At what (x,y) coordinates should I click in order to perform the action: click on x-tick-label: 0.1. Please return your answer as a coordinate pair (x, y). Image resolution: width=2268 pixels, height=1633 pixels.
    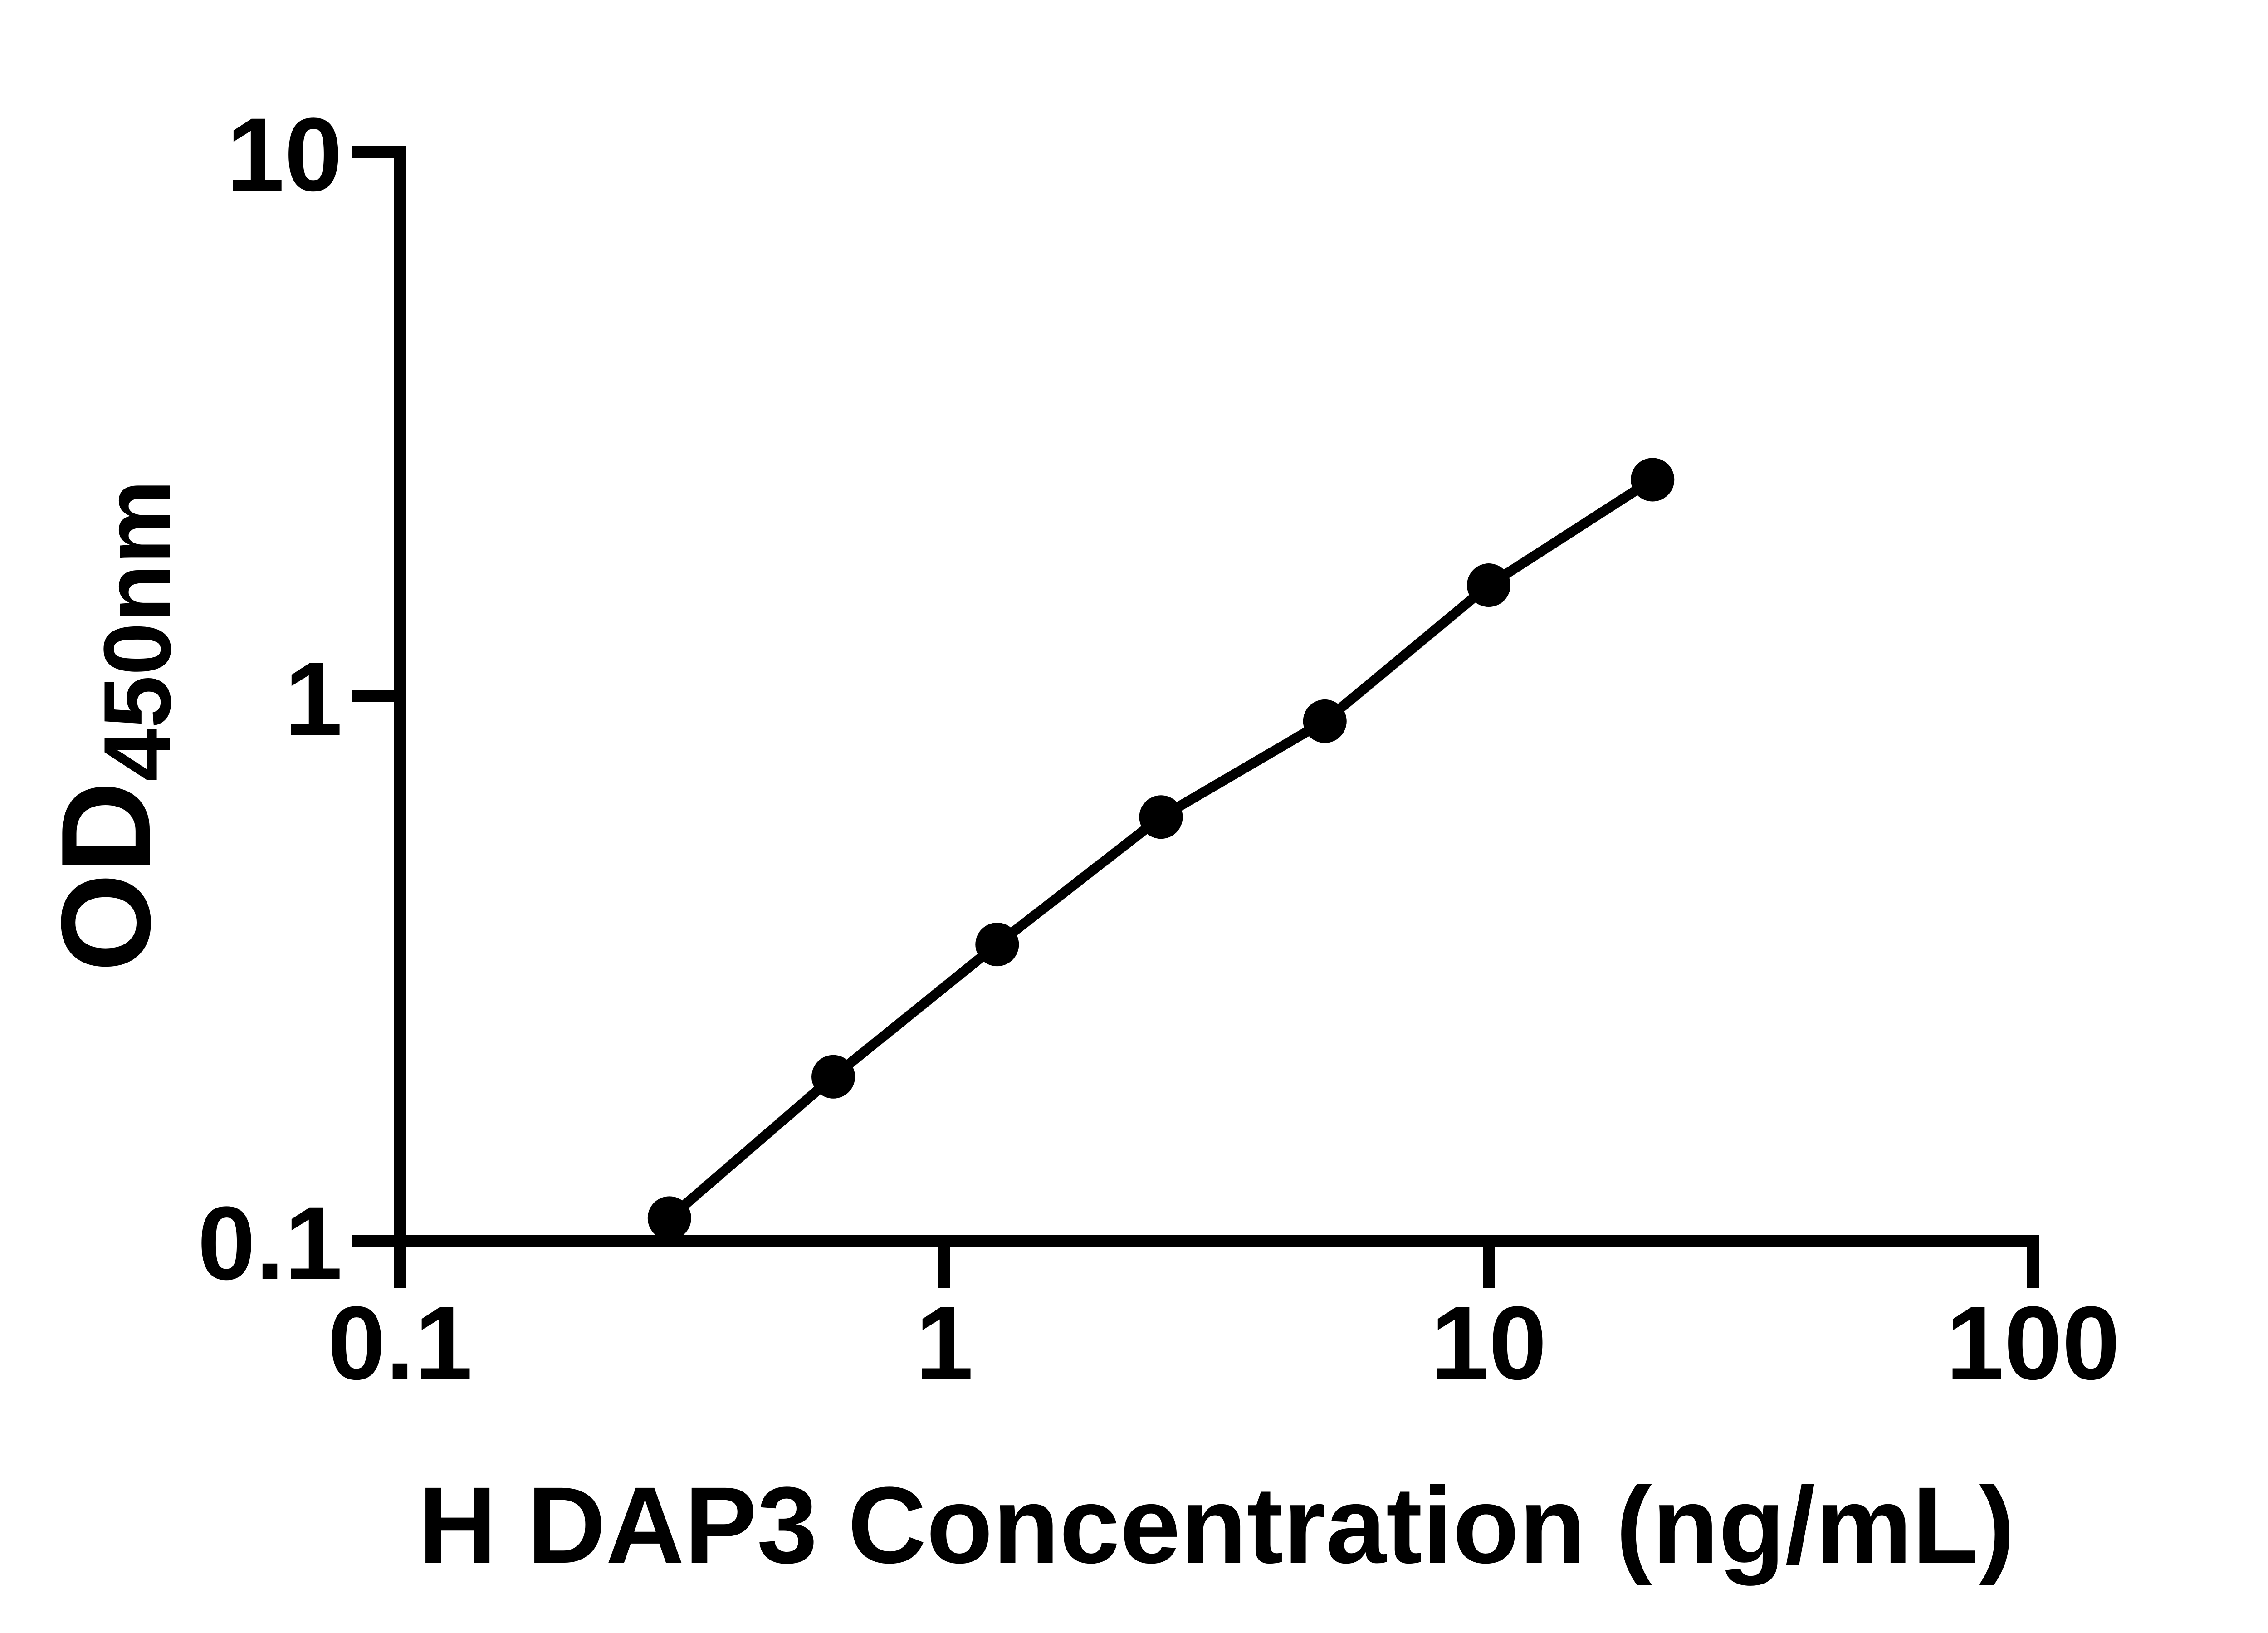
    Looking at the image, I should click on (400, 1343).